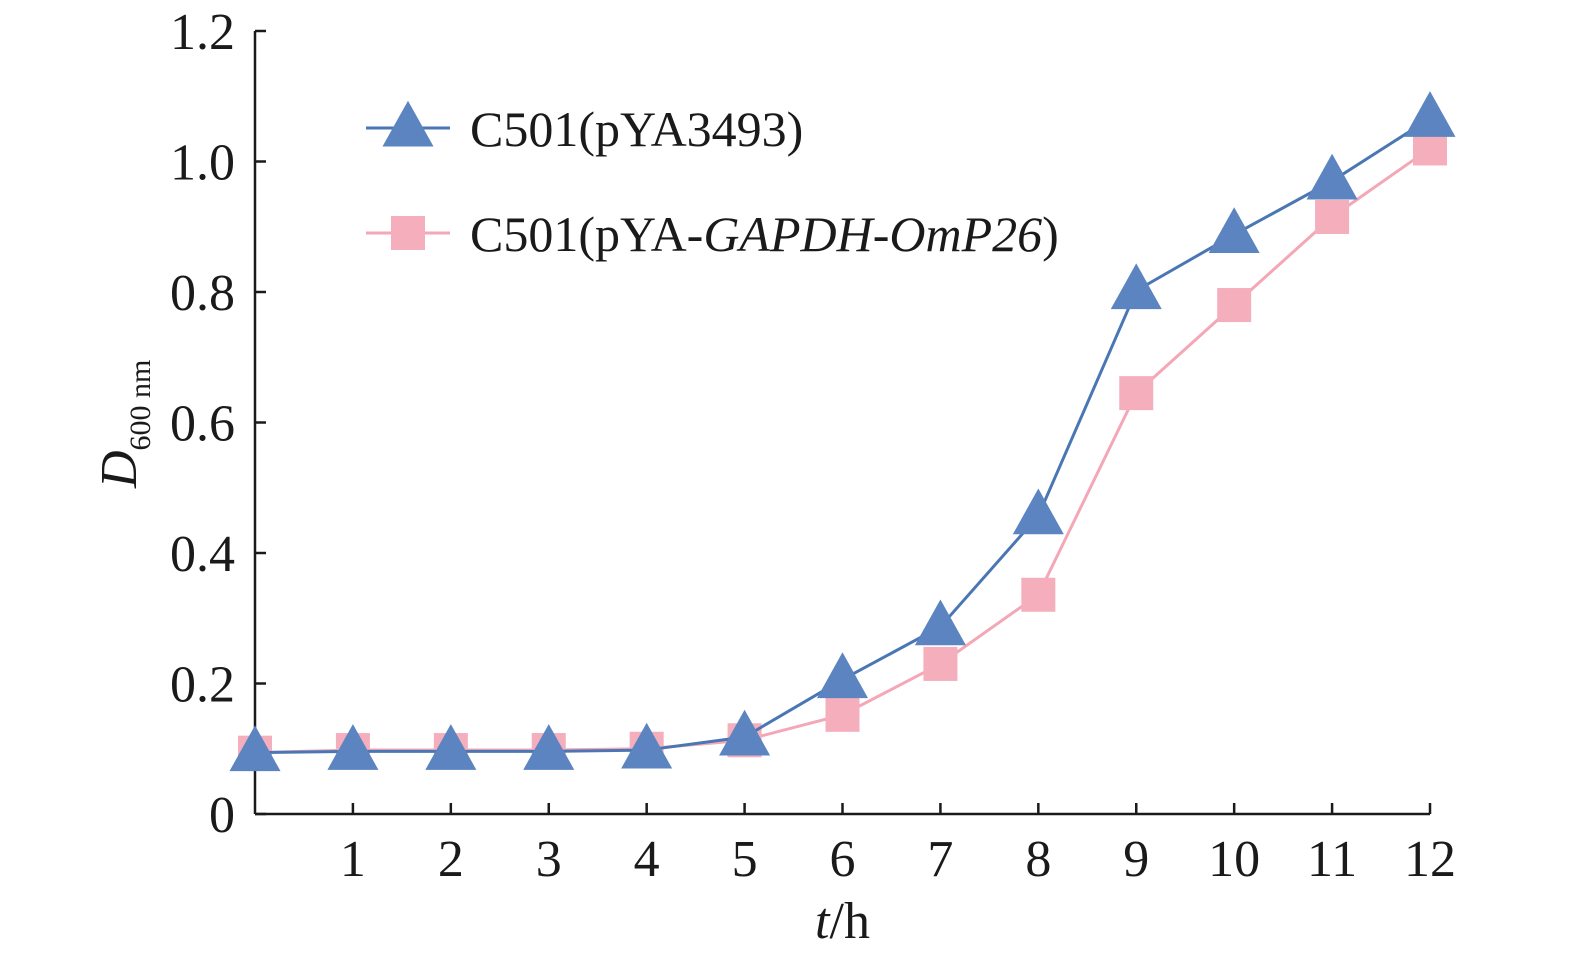  Describe the element at coordinates (647, 859) in the screenshot. I see `x-tick-label: 4` at that location.